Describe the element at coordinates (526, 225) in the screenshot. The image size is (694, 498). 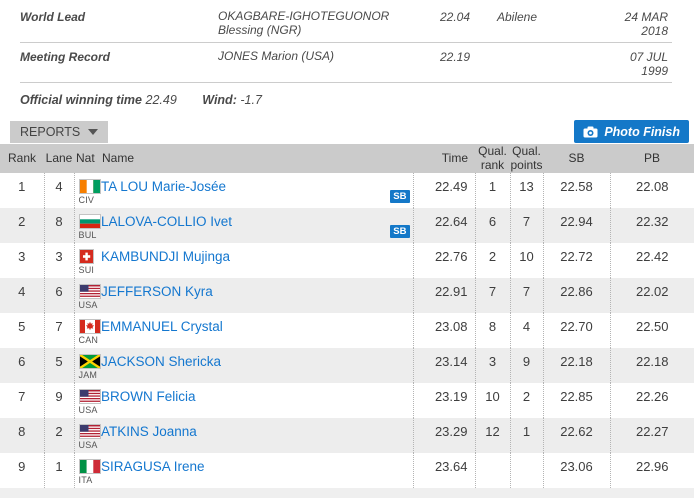
I see `qual-points-cell: 7` at that location.